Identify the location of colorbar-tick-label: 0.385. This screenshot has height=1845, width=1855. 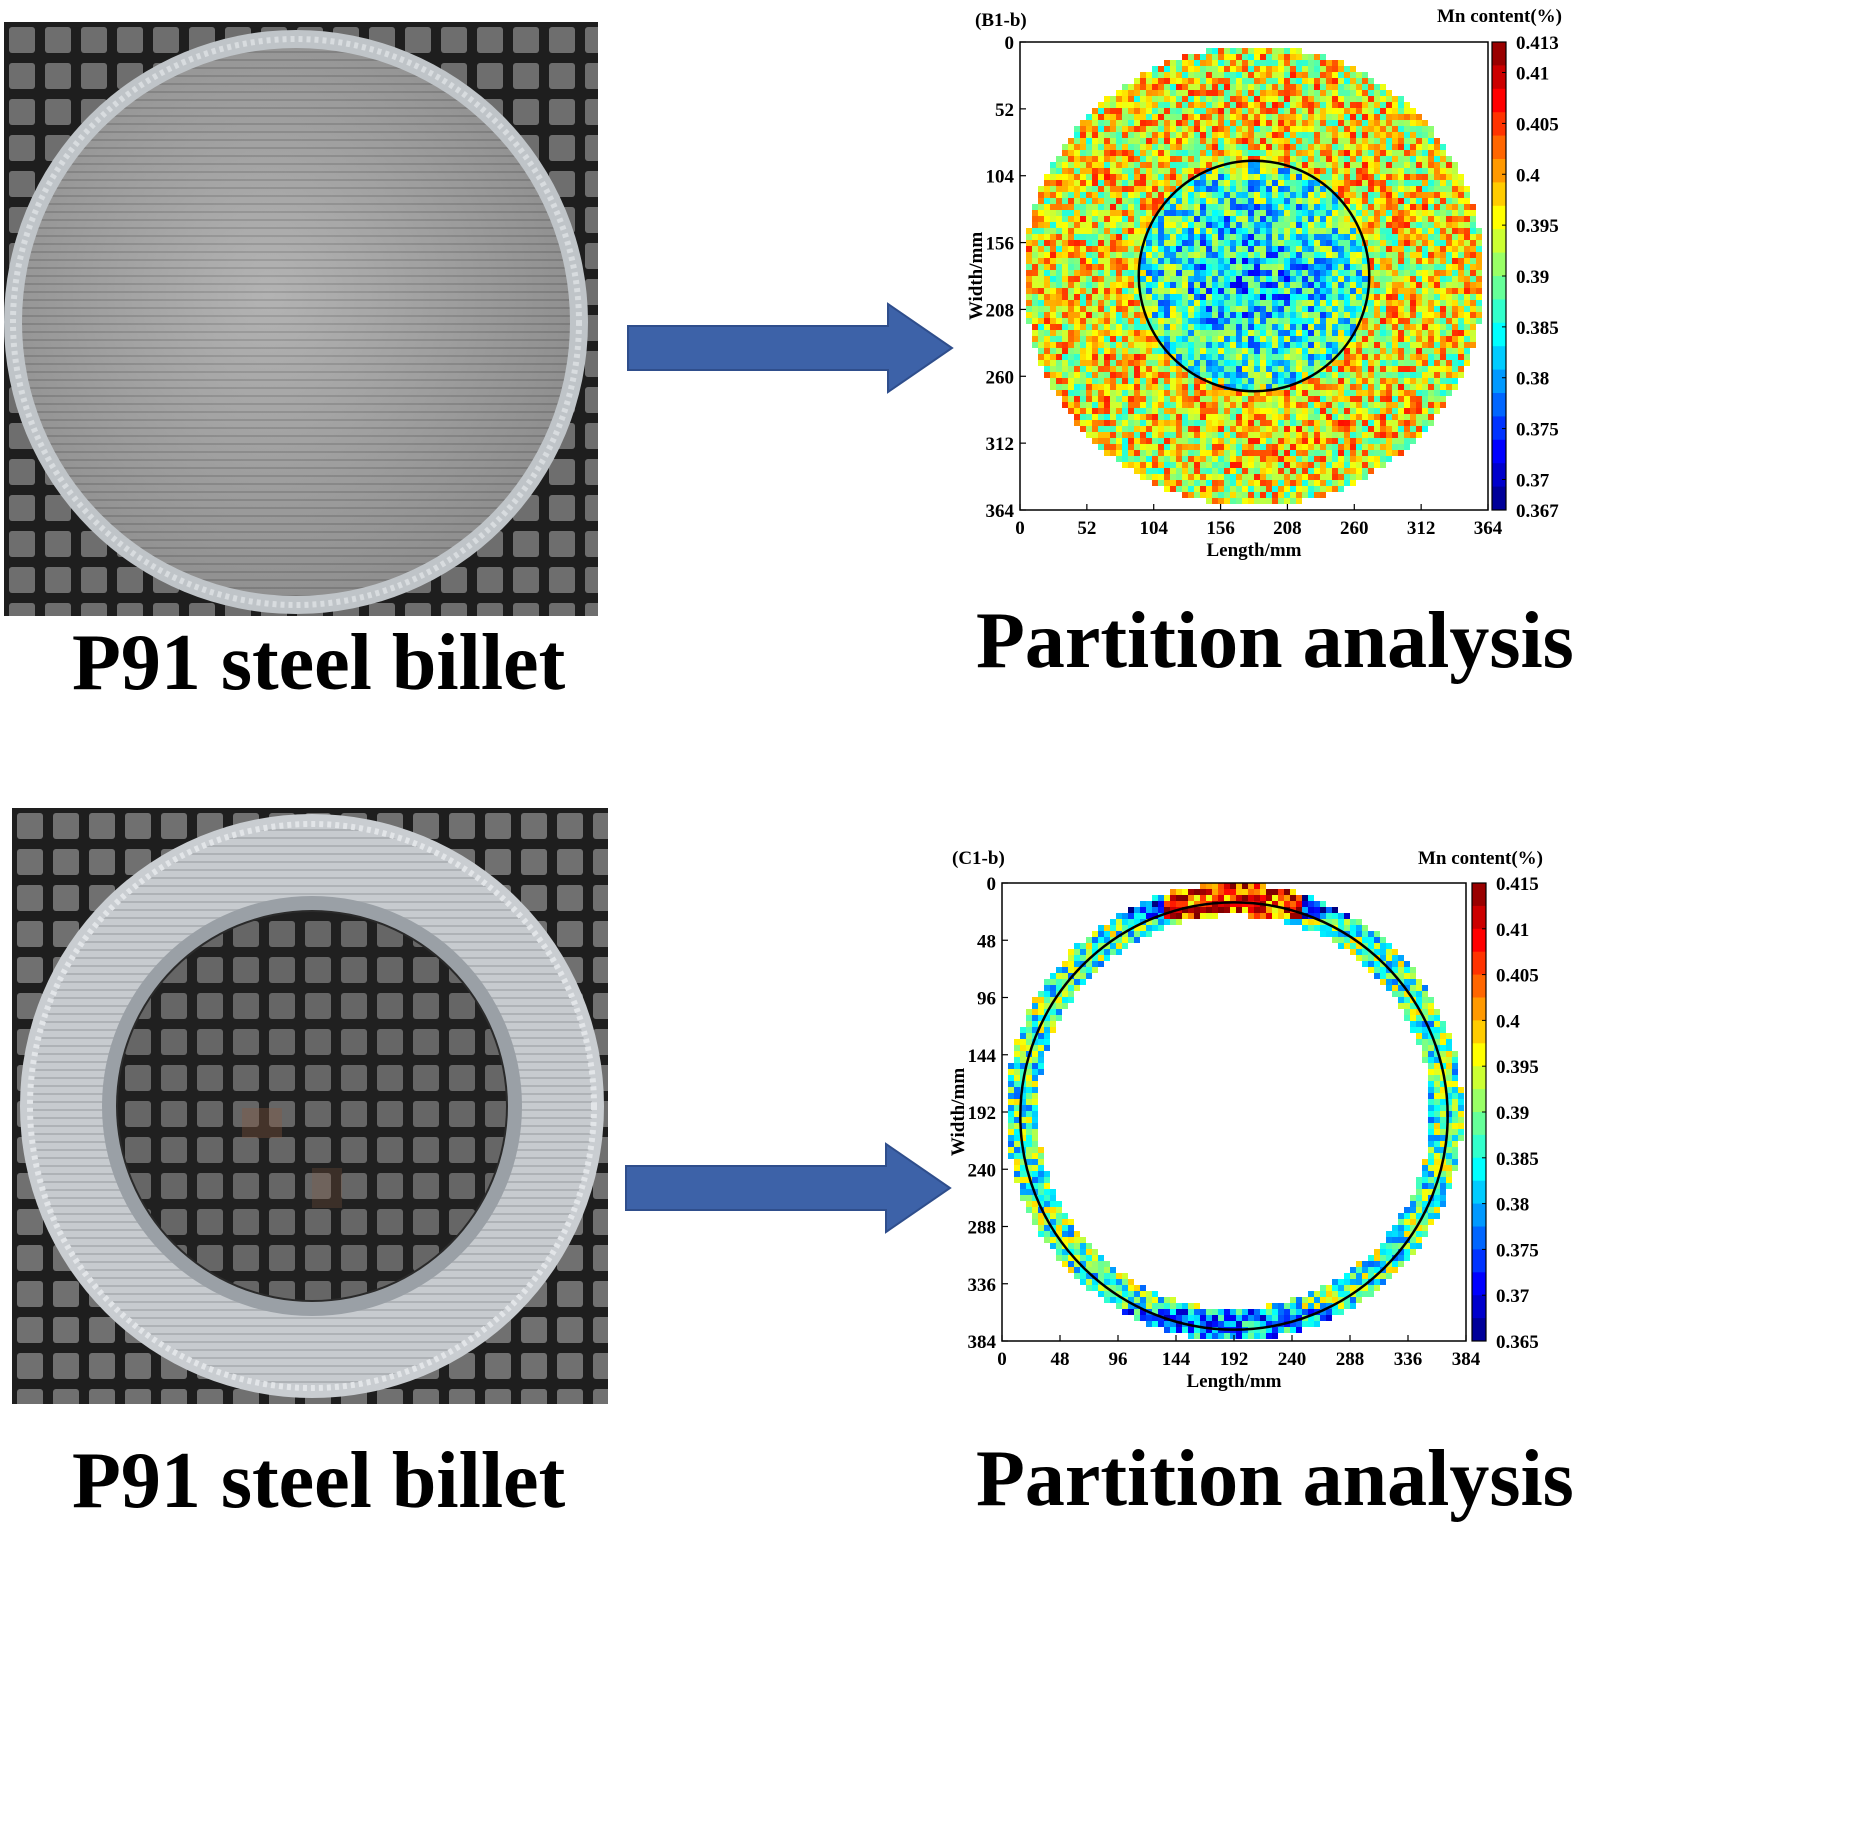
(1517, 1159).